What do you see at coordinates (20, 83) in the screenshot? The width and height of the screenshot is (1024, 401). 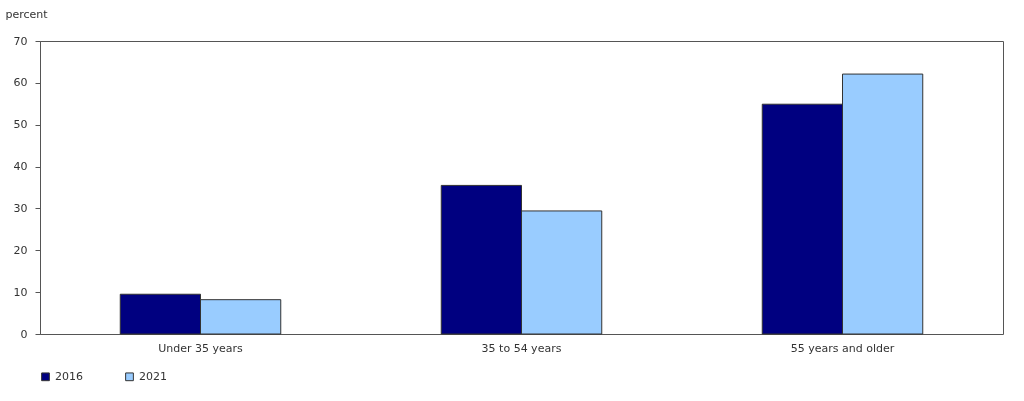 I see `y-tick-label: 60` at bounding box center [20, 83].